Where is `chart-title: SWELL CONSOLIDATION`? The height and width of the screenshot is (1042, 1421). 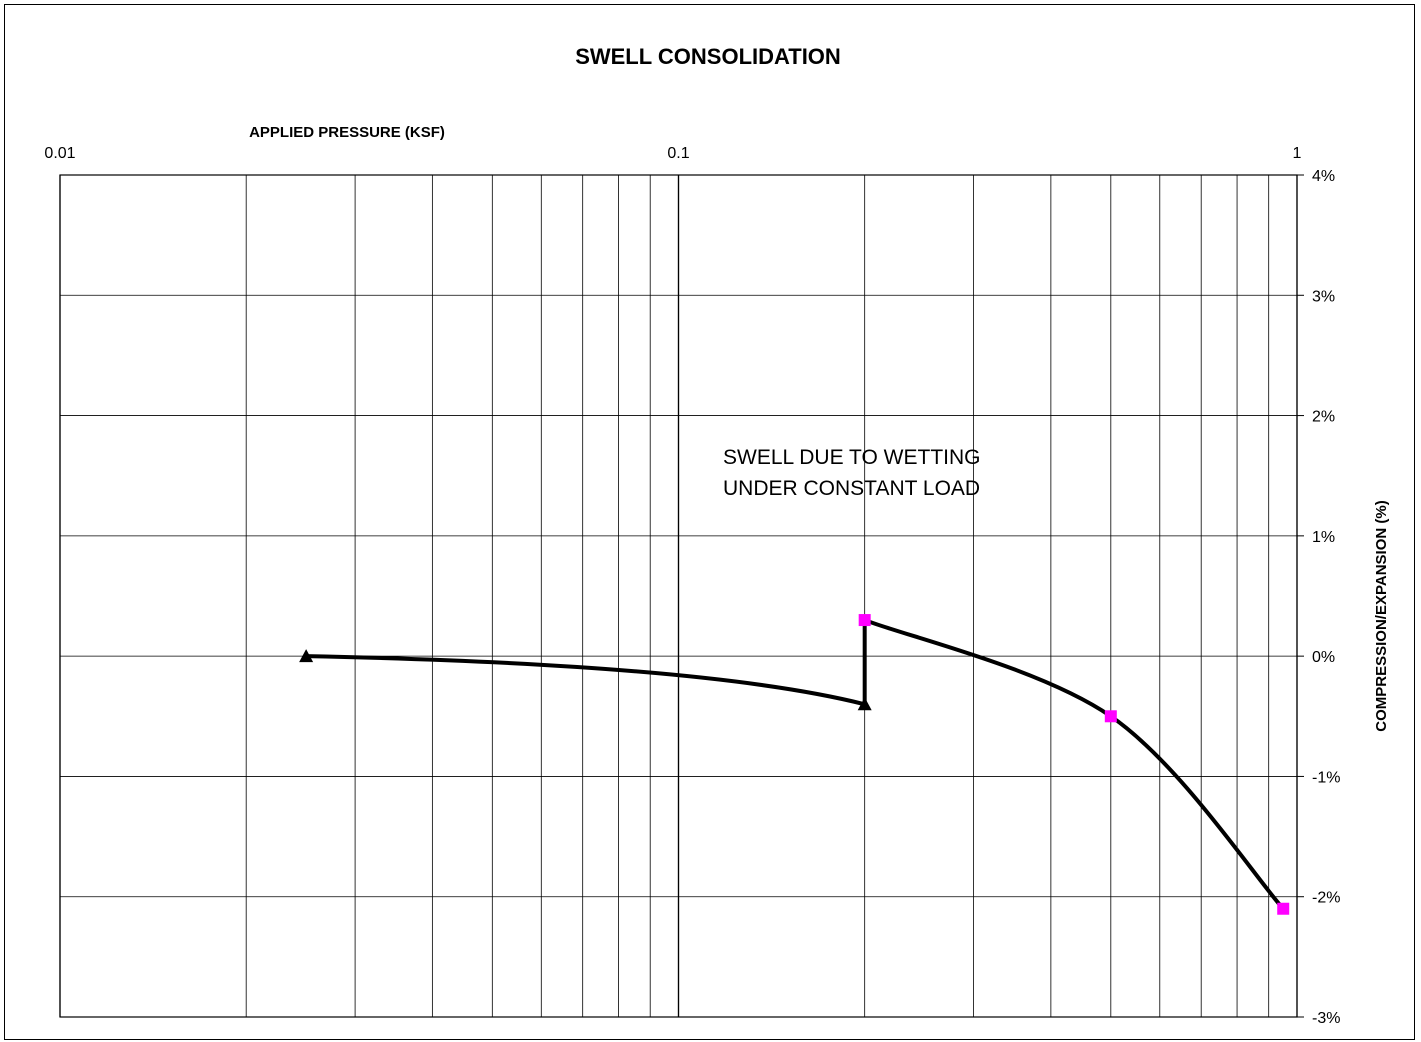
chart-title: SWELL CONSOLIDATION is located at coordinates (708, 56).